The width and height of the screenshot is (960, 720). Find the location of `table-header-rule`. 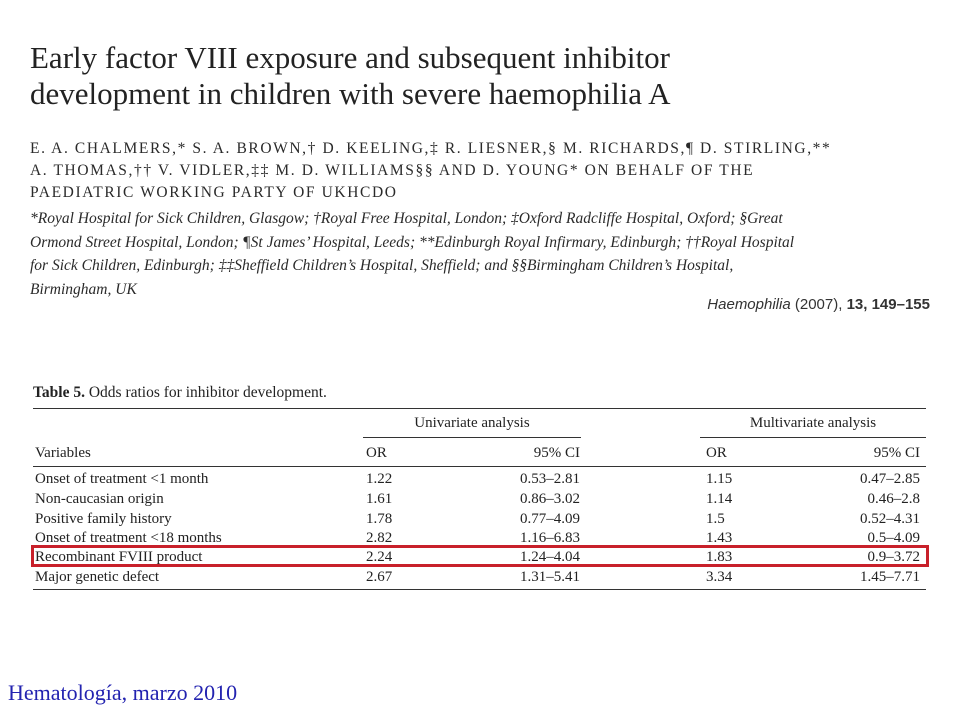

table-header-rule is located at coordinates (479, 466).